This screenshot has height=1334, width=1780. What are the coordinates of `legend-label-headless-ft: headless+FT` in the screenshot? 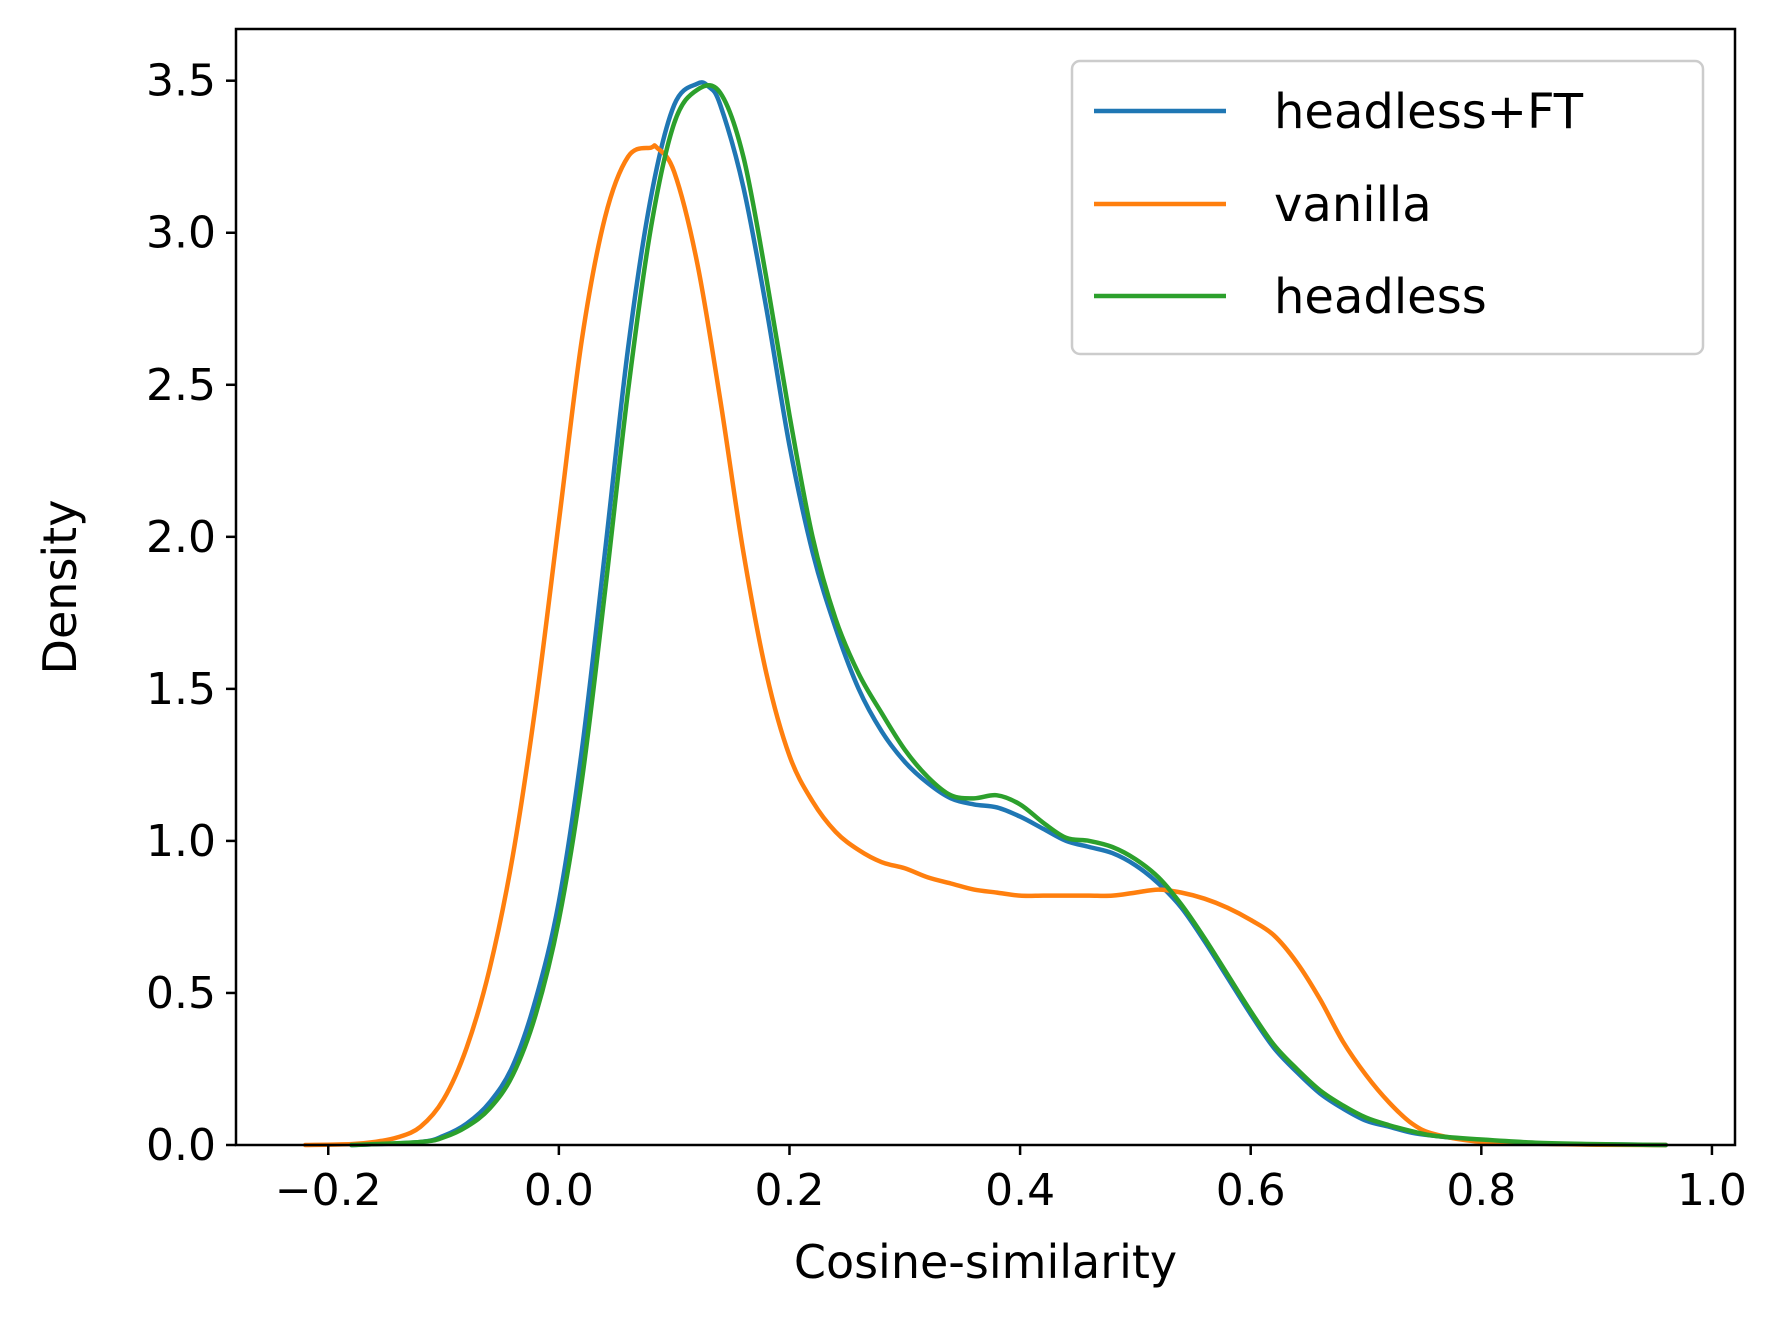 It's located at (1429, 112).